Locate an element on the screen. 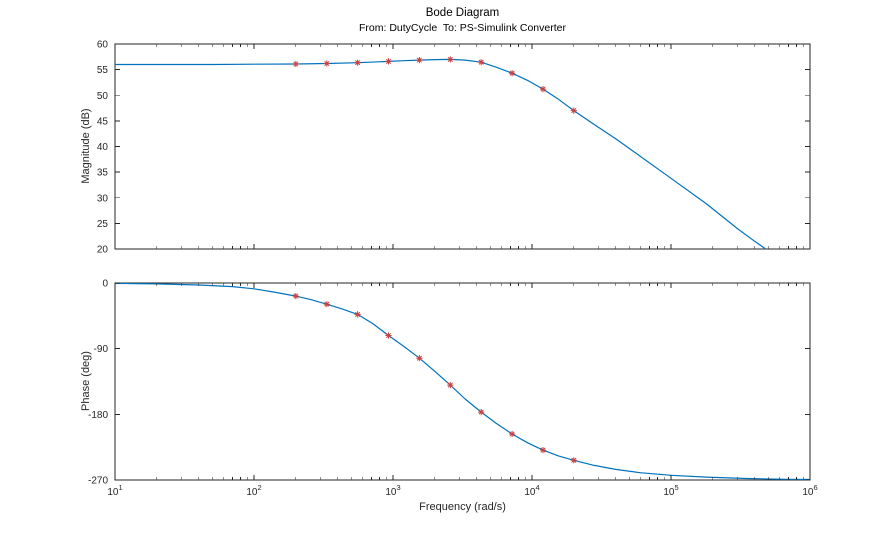 The width and height of the screenshot is (895, 540). svg-text: 10⁴ is located at coordinates (531, 490).